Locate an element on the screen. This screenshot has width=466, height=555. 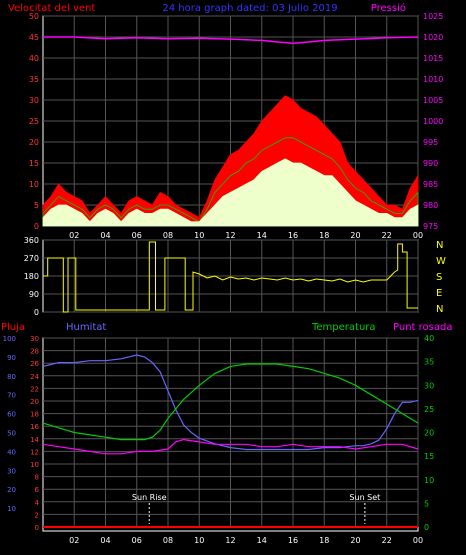
temperature-tick-label: 15 is located at coordinates (429, 456).